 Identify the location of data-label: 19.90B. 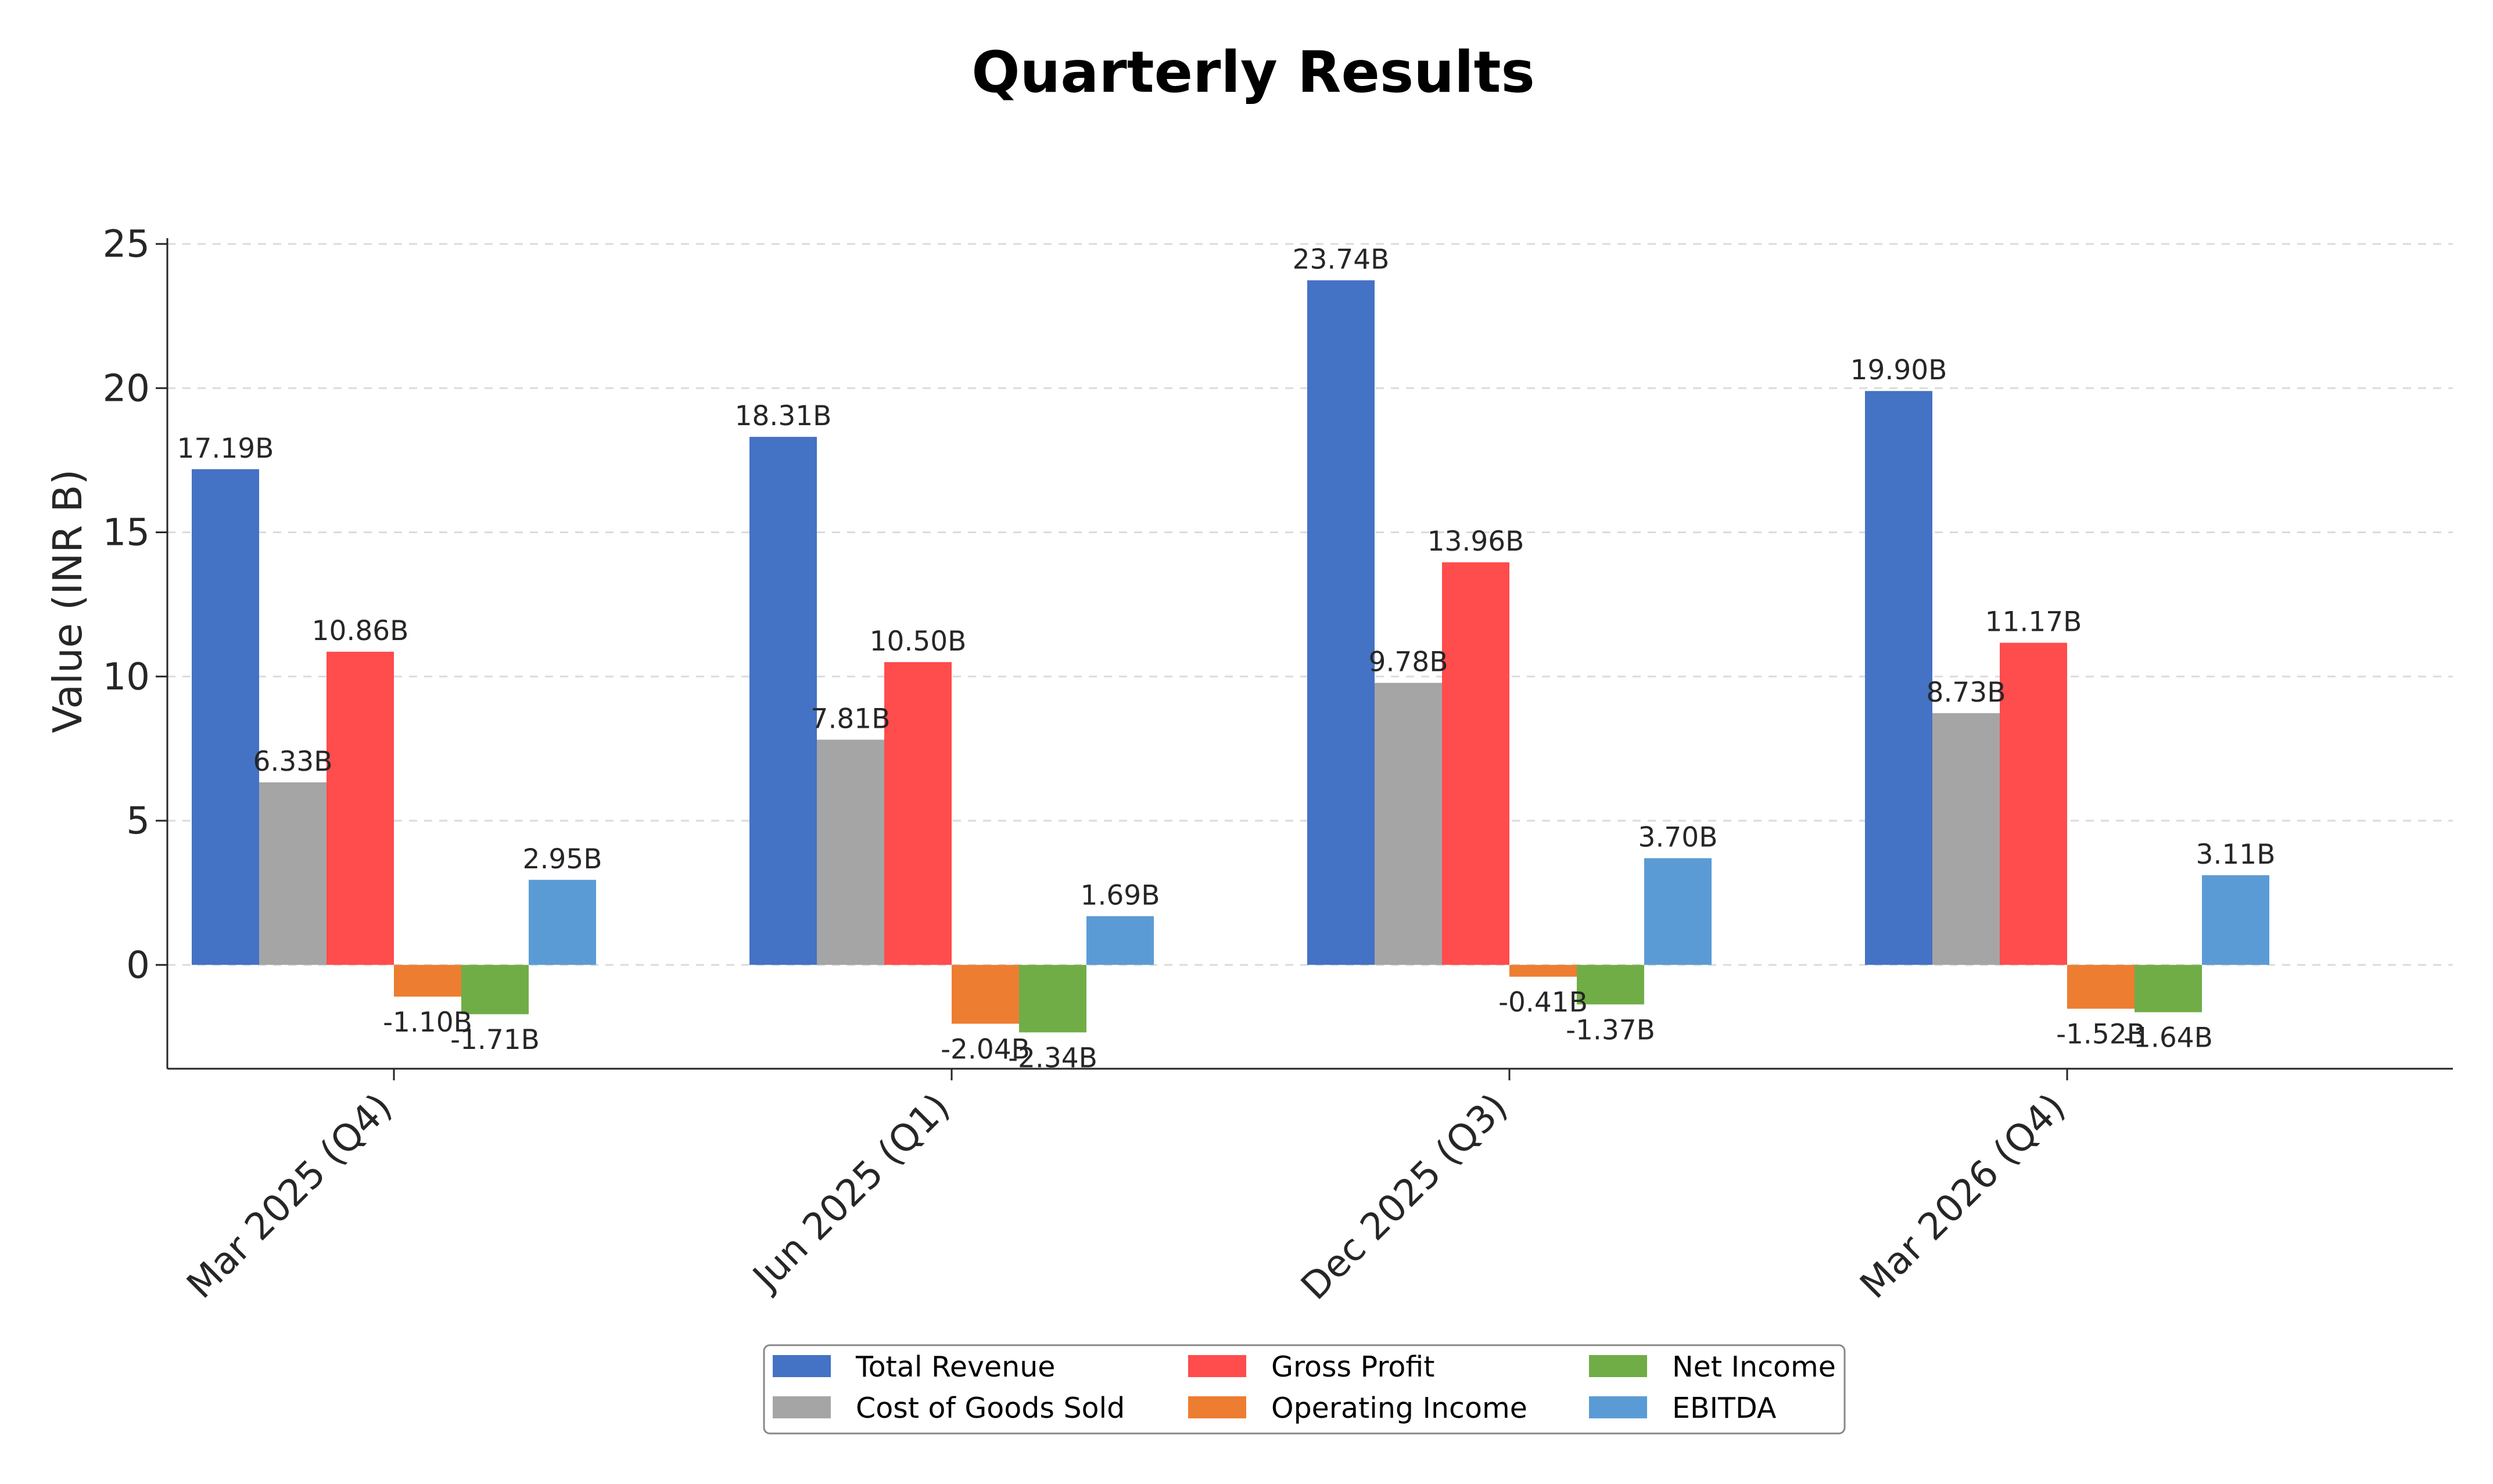
(1898, 370).